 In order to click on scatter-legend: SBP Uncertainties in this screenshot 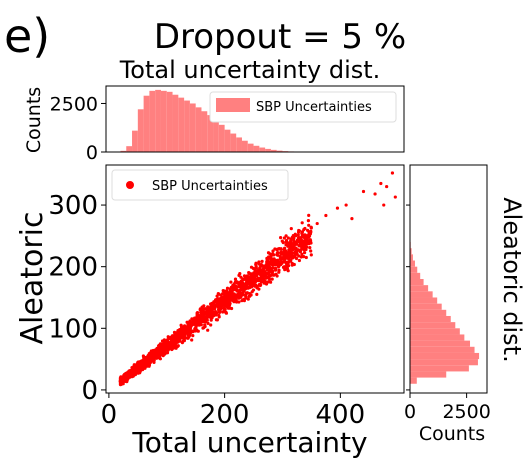, I will do `click(200, 185)`.